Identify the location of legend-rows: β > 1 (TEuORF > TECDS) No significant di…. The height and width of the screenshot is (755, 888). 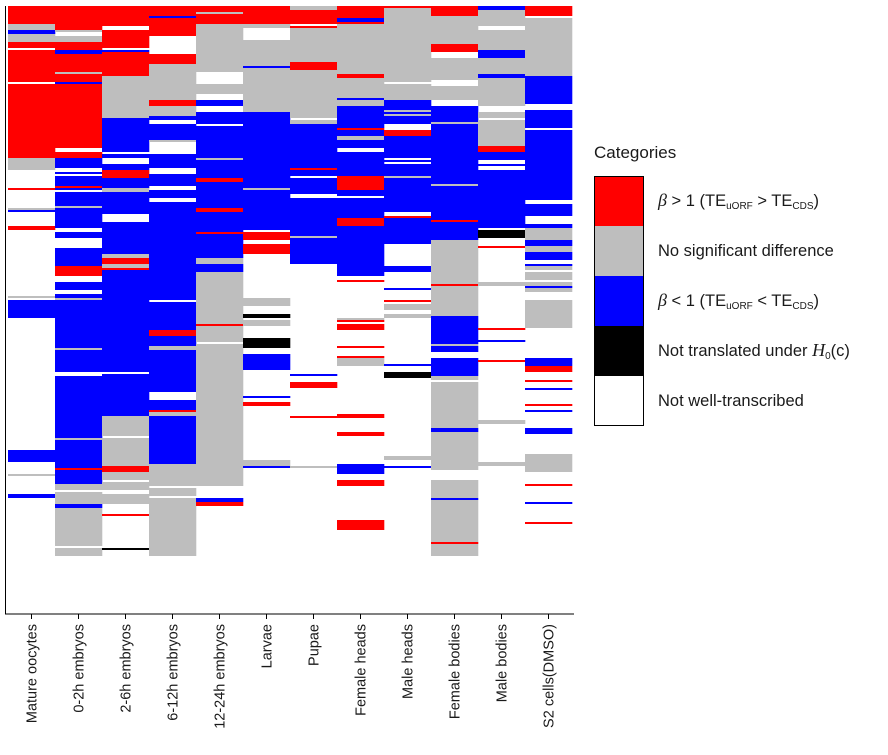
(722, 301).